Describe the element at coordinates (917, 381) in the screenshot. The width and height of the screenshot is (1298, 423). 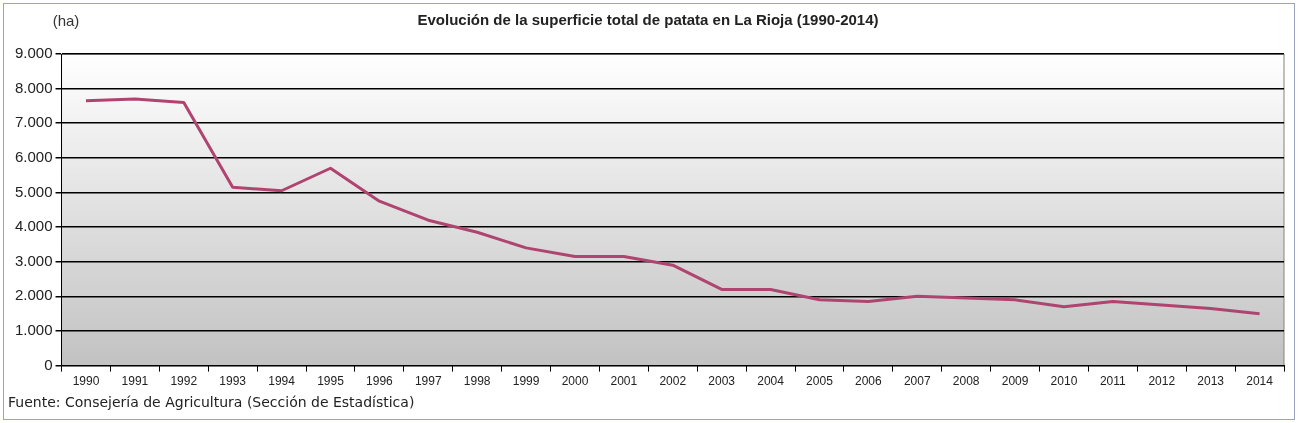
I see `x-tick-label: 2007` at that location.